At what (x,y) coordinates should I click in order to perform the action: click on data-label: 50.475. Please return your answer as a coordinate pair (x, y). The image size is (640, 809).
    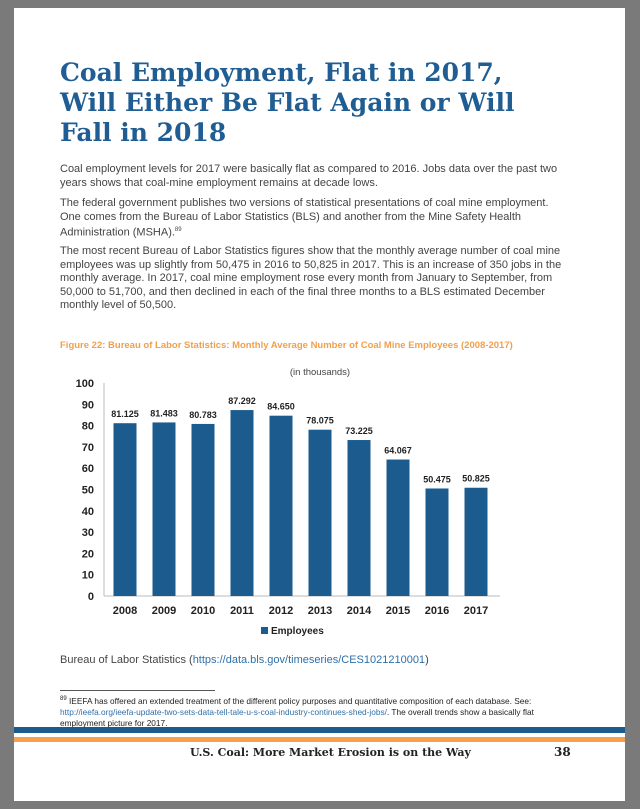
    Looking at the image, I should click on (437, 479).